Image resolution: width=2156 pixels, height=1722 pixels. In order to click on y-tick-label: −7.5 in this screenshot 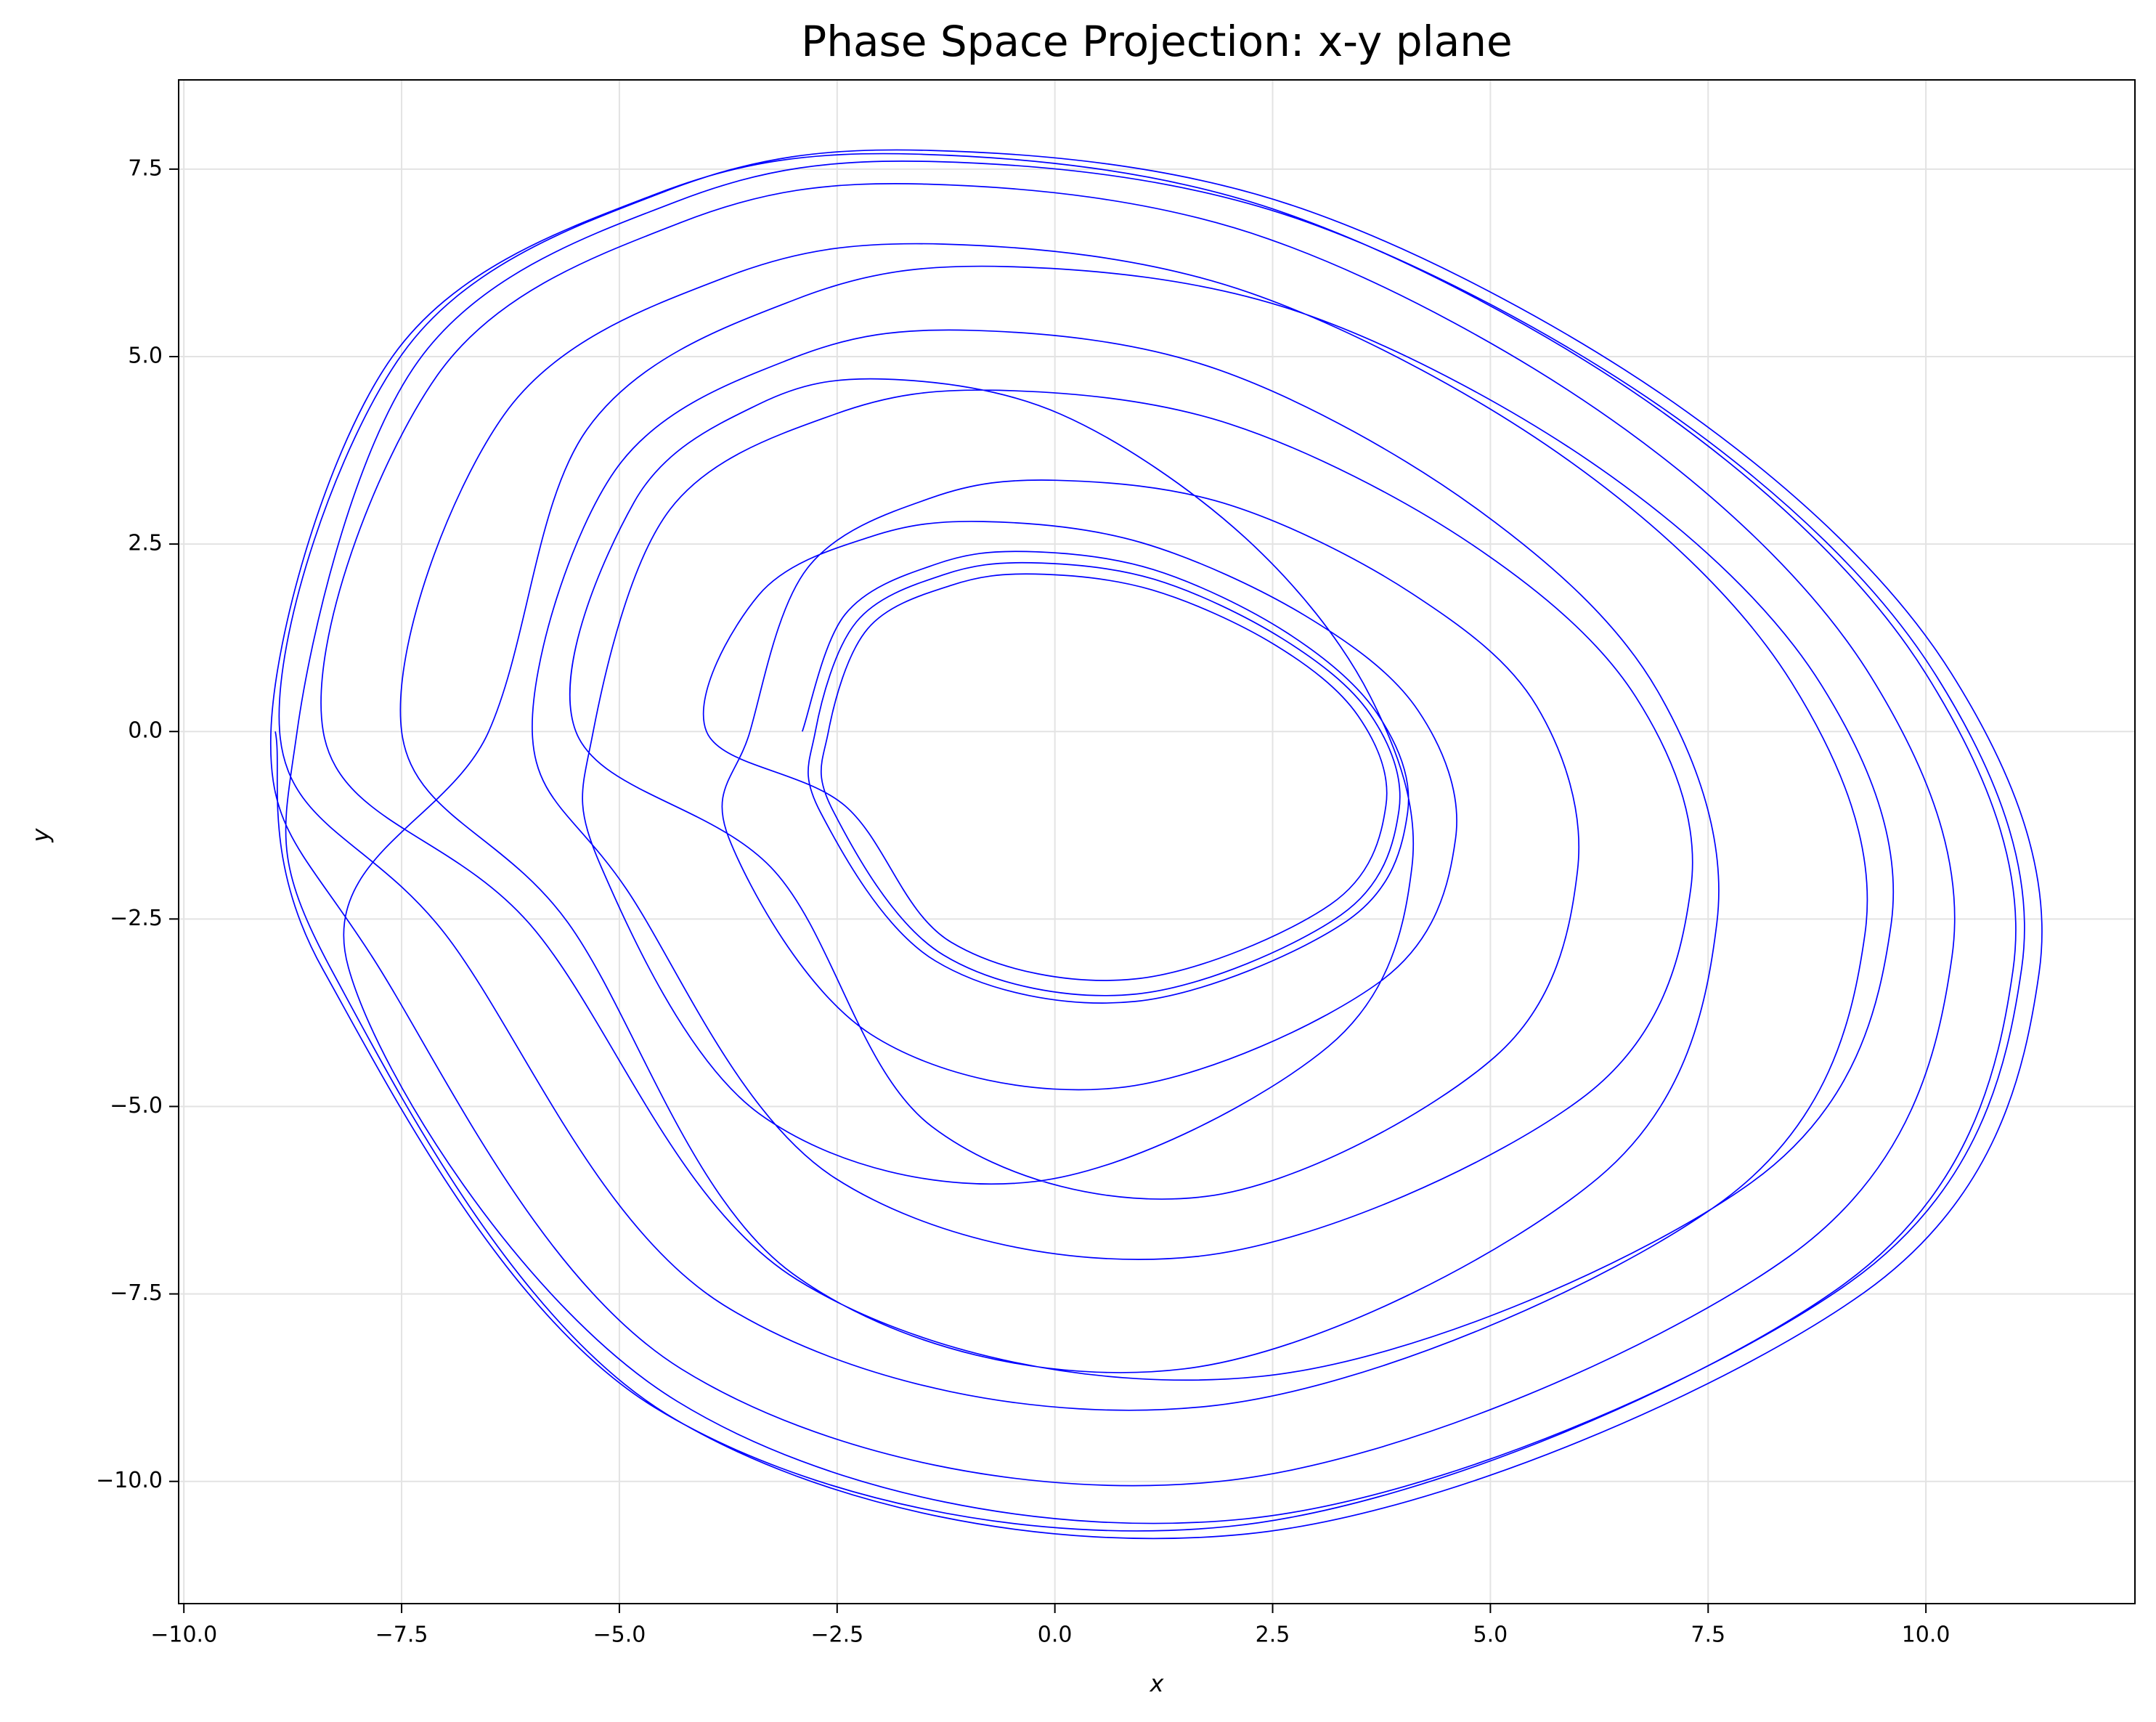, I will do `click(136, 1293)`.